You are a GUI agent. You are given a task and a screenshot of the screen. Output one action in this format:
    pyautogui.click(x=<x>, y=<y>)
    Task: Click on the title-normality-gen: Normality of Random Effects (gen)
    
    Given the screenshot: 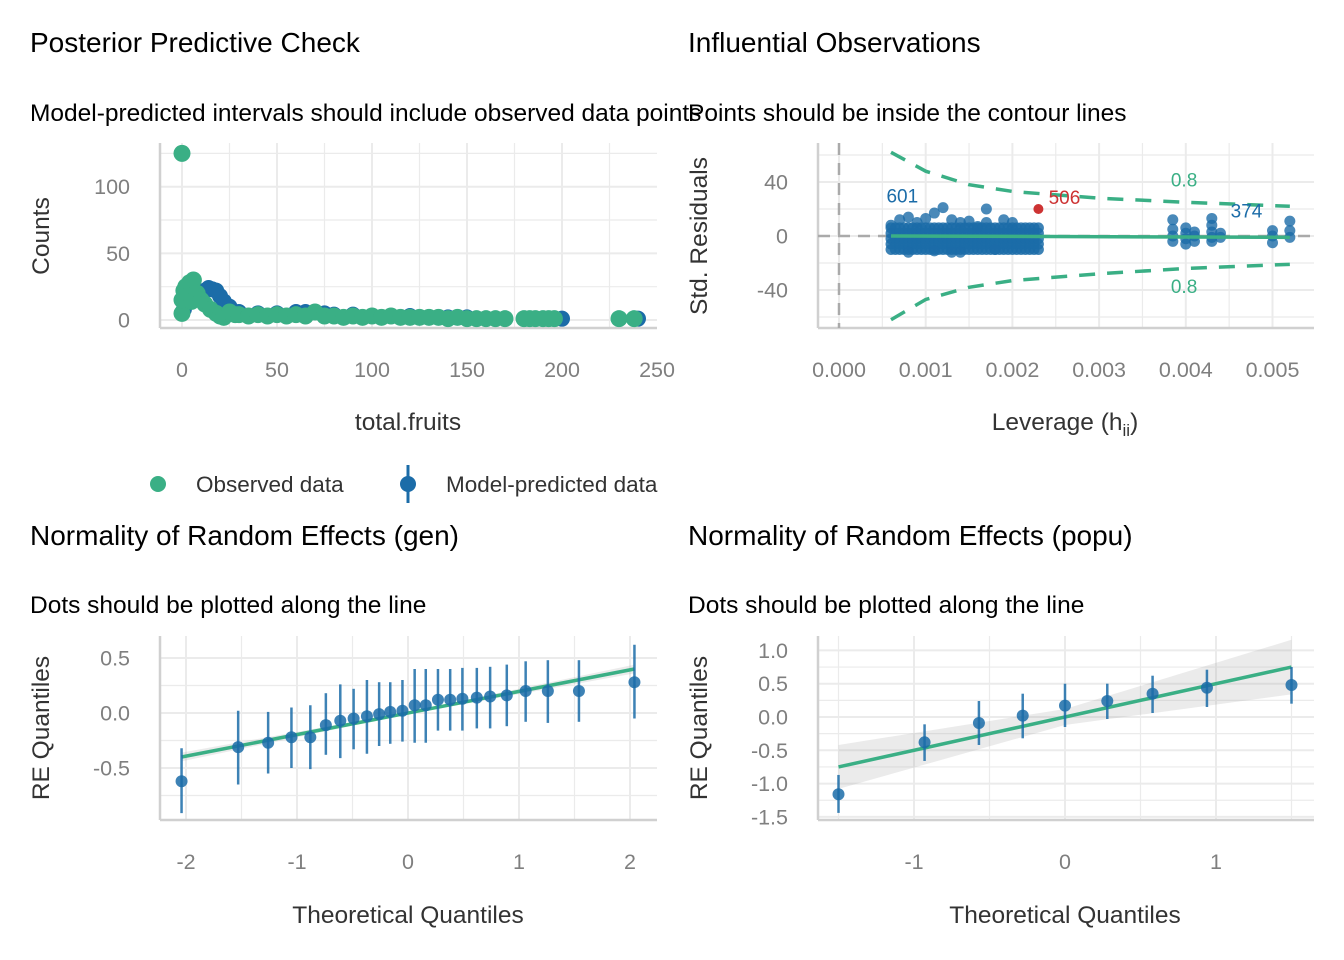 What is the action you would take?
    pyautogui.click(x=244, y=535)
    